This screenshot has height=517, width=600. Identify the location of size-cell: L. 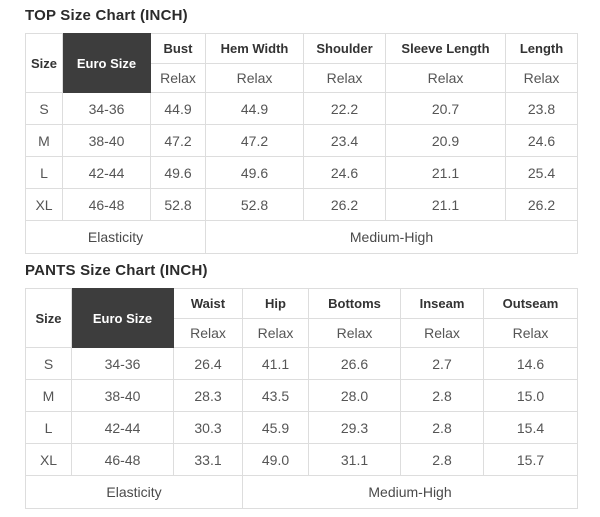
(48, 427).